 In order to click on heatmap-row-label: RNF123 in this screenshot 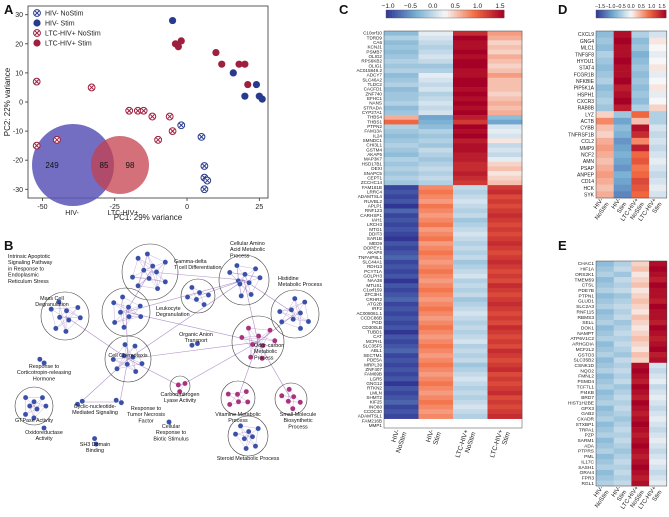, I will do `click(374, 210)`.